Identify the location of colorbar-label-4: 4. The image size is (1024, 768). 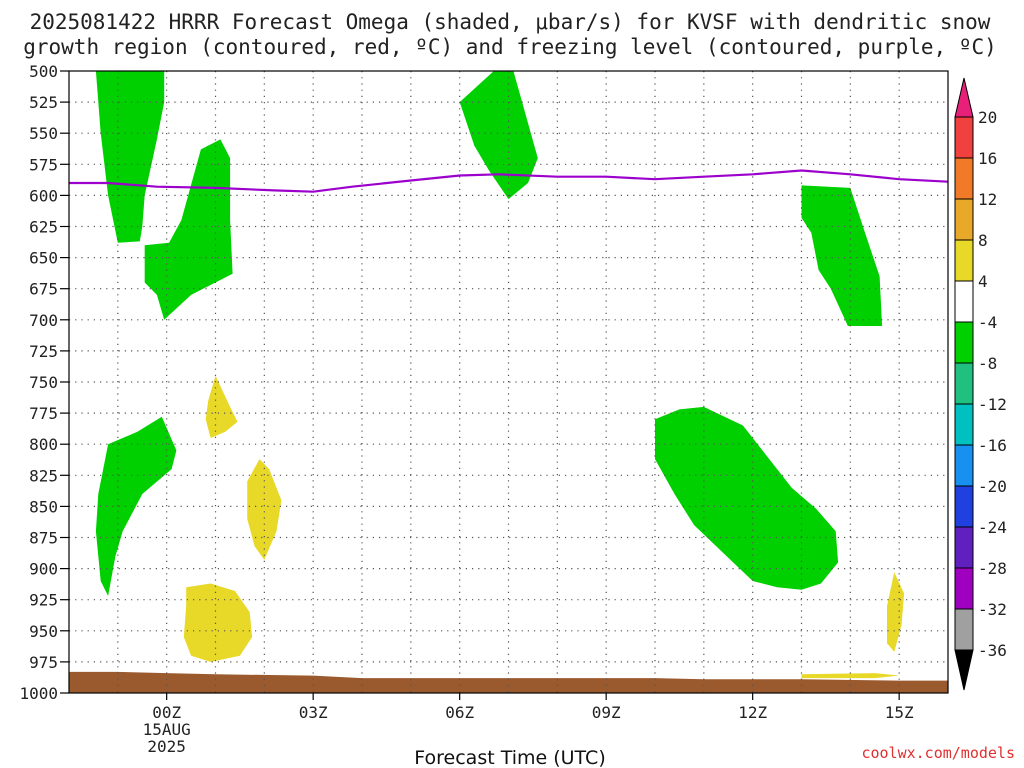
(983, 281).